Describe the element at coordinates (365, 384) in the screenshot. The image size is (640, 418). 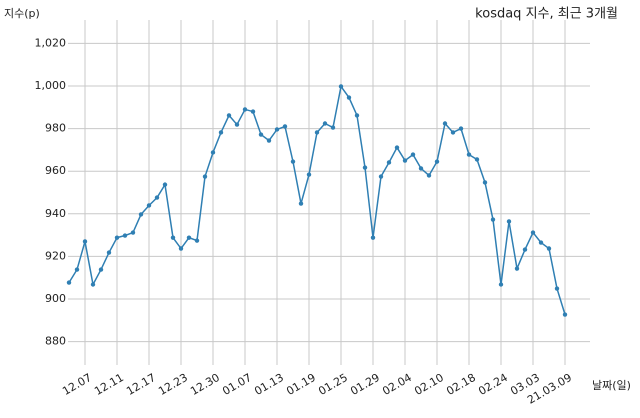
I see `x-tick-label: 01.29` at that location.